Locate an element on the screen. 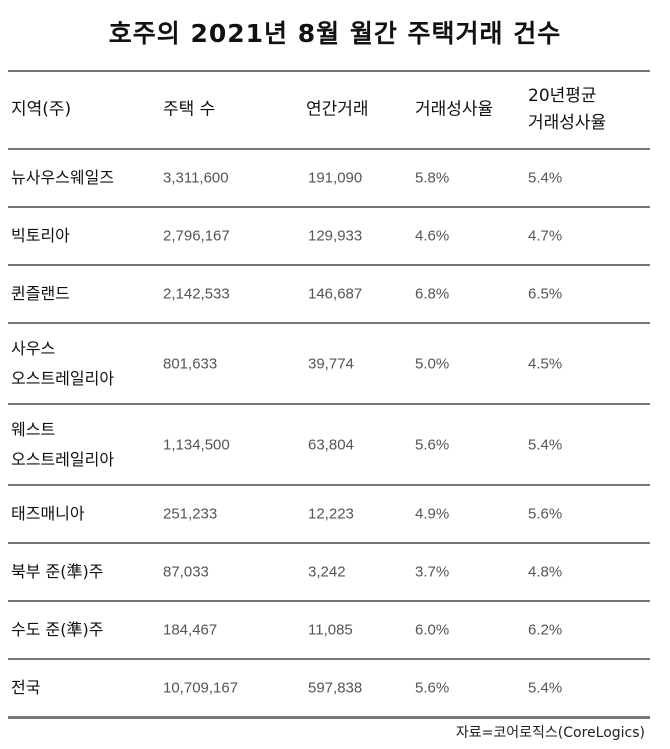 Image resolution: width=670 pixels, height=749 pixels. annual-cell: 129,933 is located at coordinates (335, 236).